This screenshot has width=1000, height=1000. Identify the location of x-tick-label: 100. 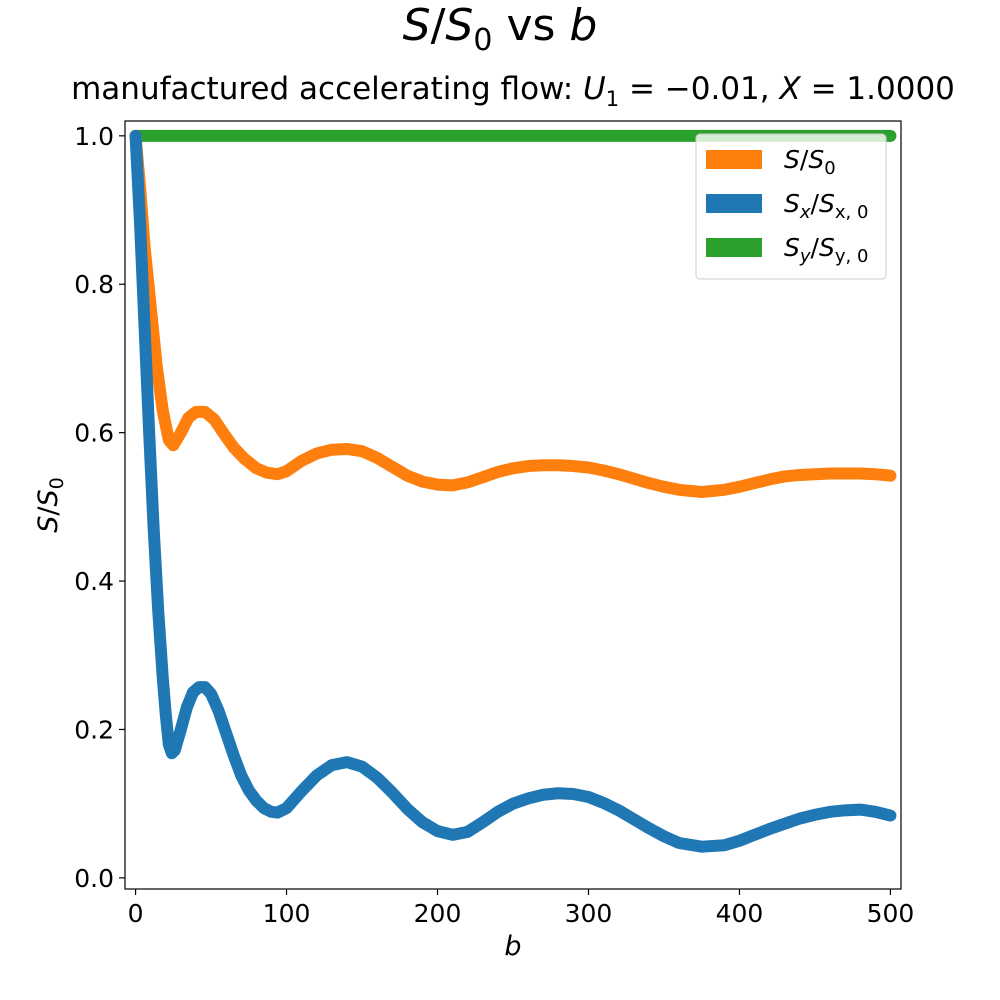
(287, 913).